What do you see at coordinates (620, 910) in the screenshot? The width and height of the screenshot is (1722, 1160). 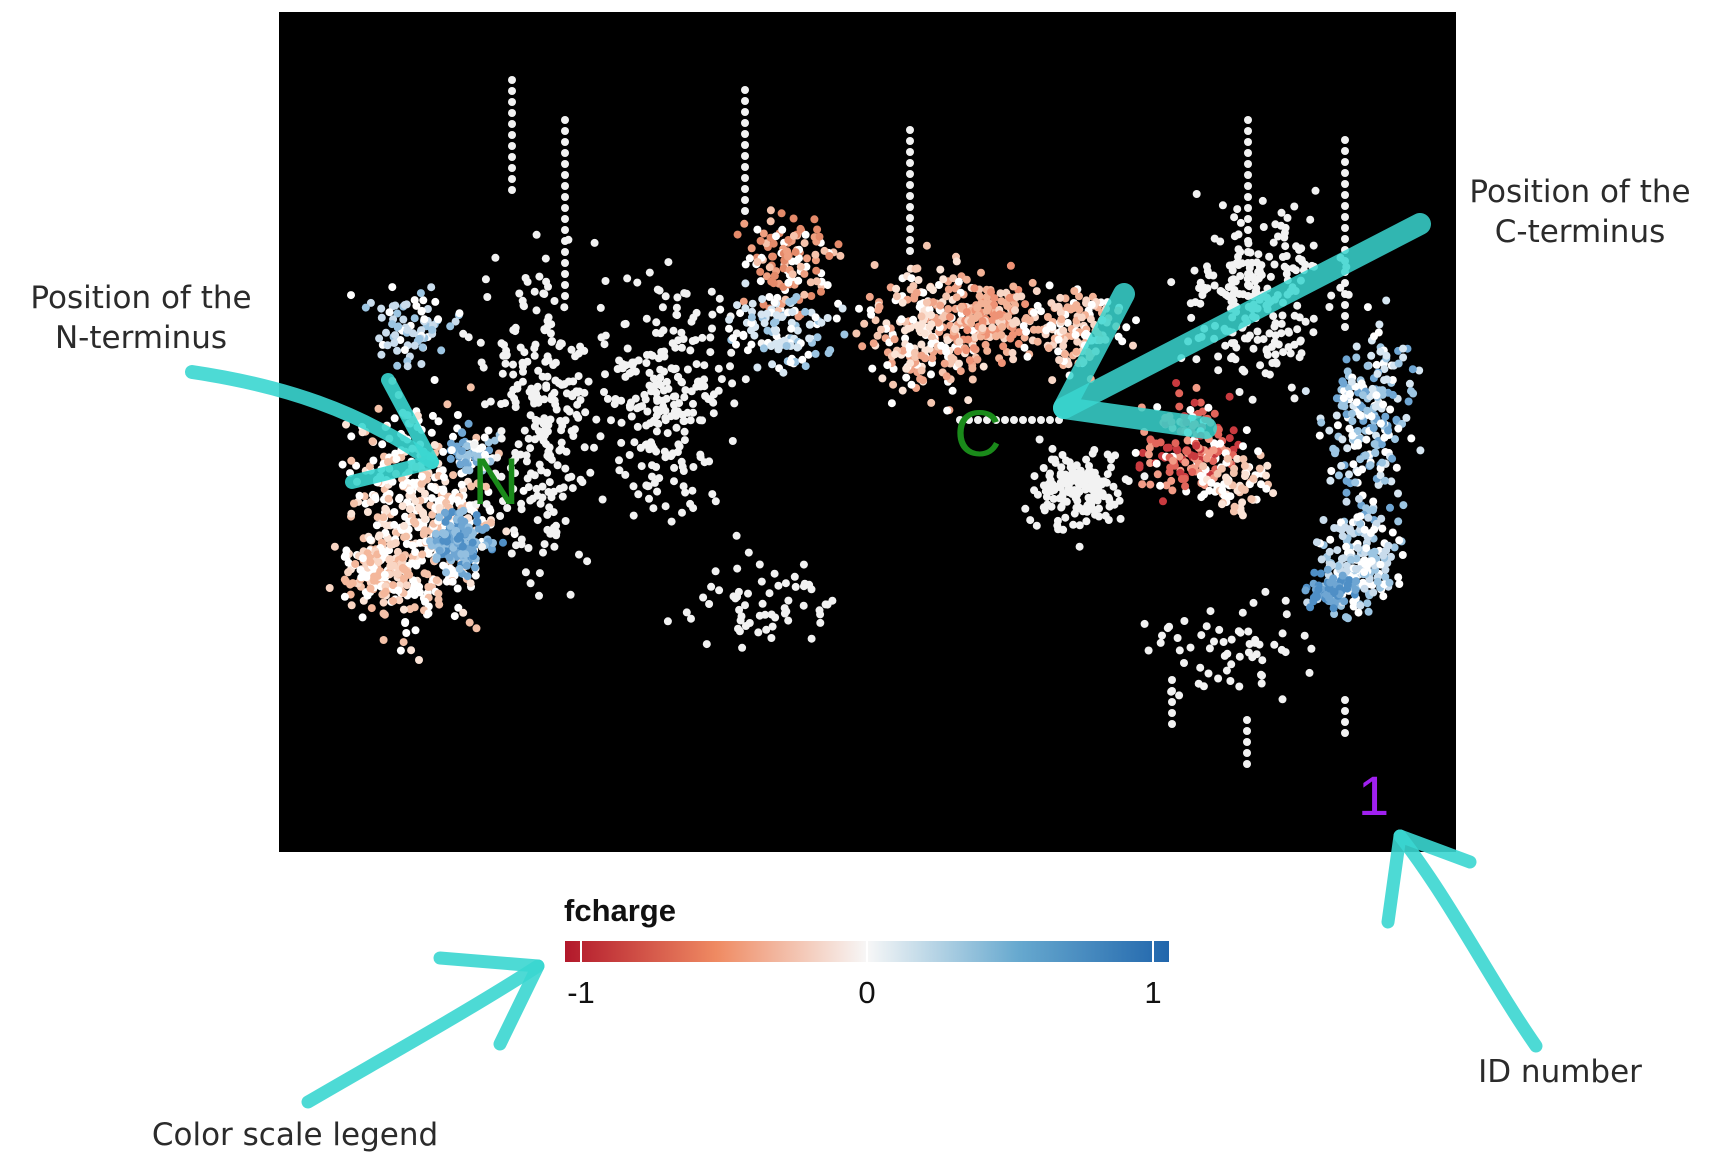 I see `legend-title: fcharge` at bounding box center [620, 910].